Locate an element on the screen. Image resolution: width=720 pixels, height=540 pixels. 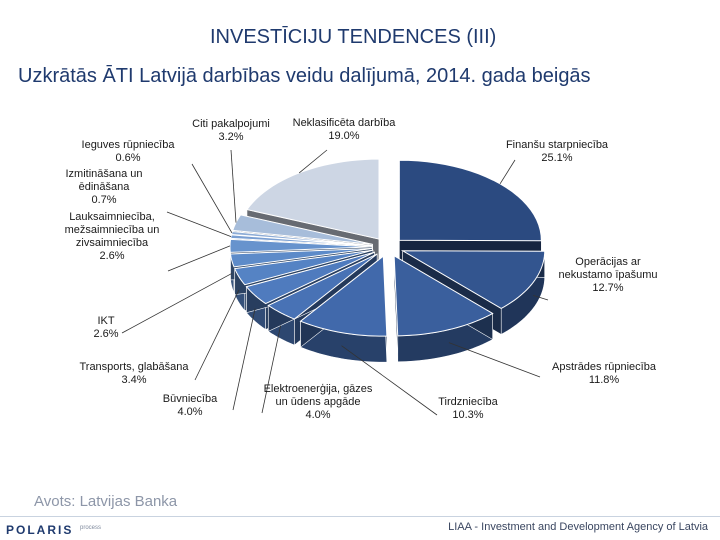
source-note: Avots: Latvijas Banka is located at coordinates (106, 501).